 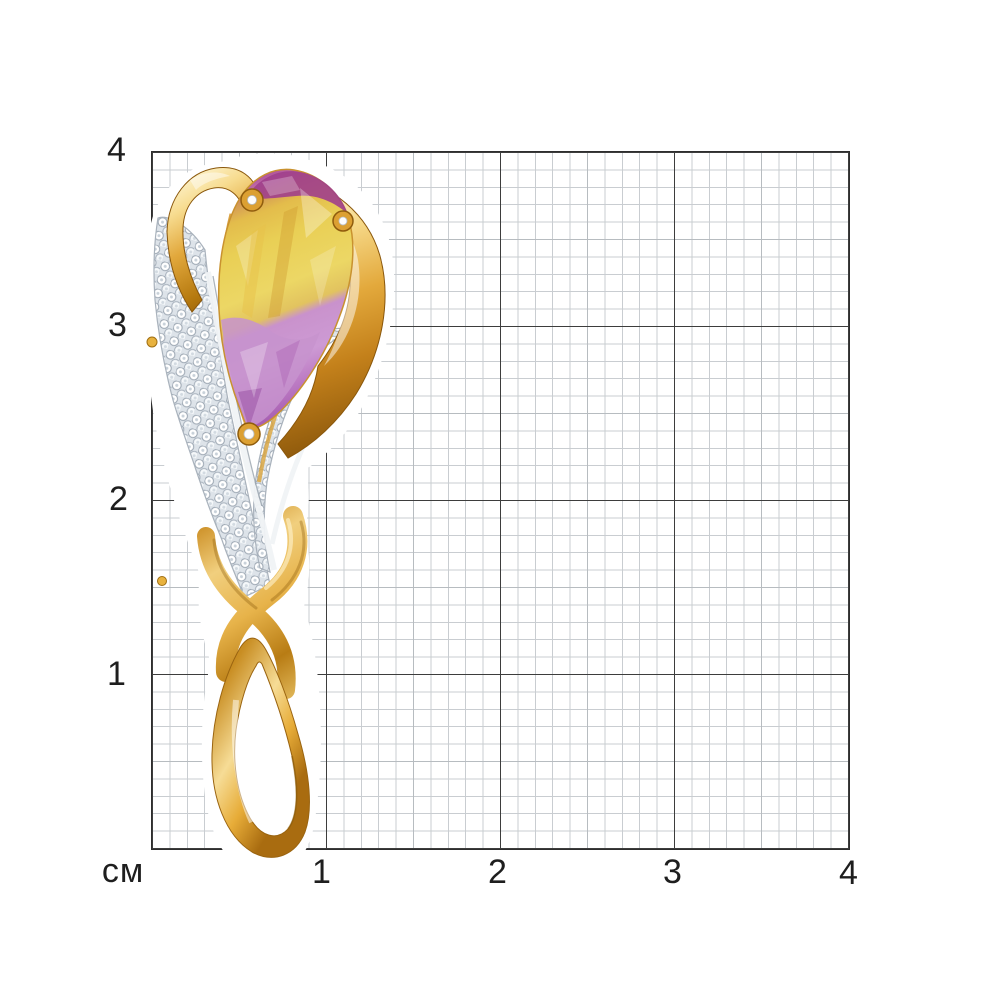 I want to click on y-axis-label-4: 4, so click(x=117, y=150).